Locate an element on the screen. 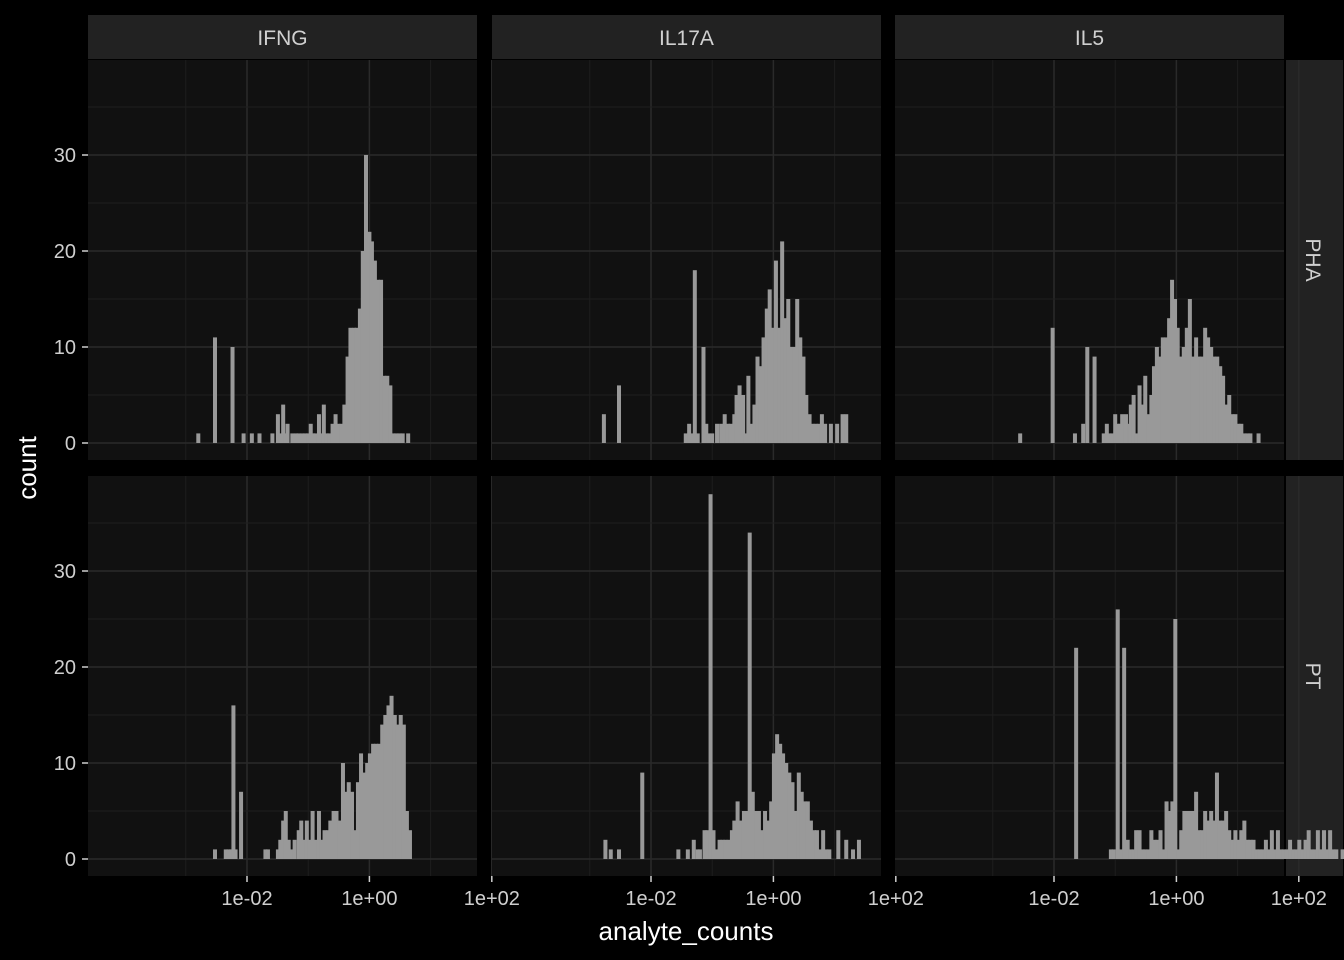 The height and width of the screenshot is (960, 1344). panel-background is located at coordinates (1089, 676).